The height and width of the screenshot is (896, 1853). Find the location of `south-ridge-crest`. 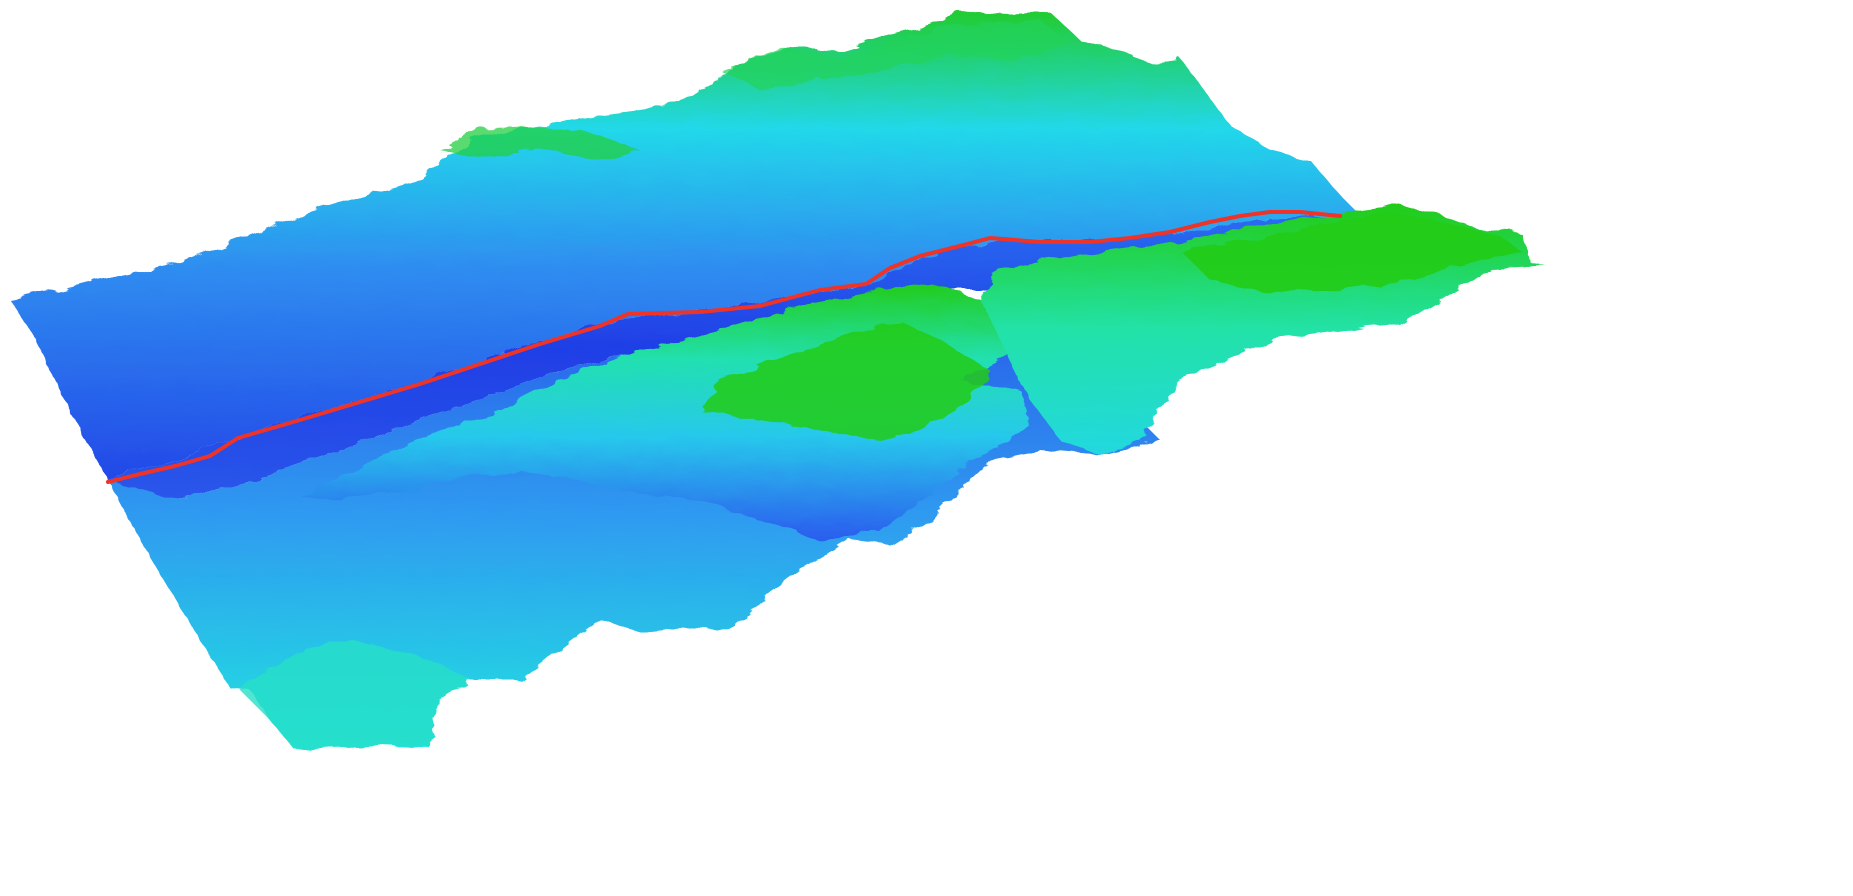

south-ridge-crest is located at coordinates (845, 380).